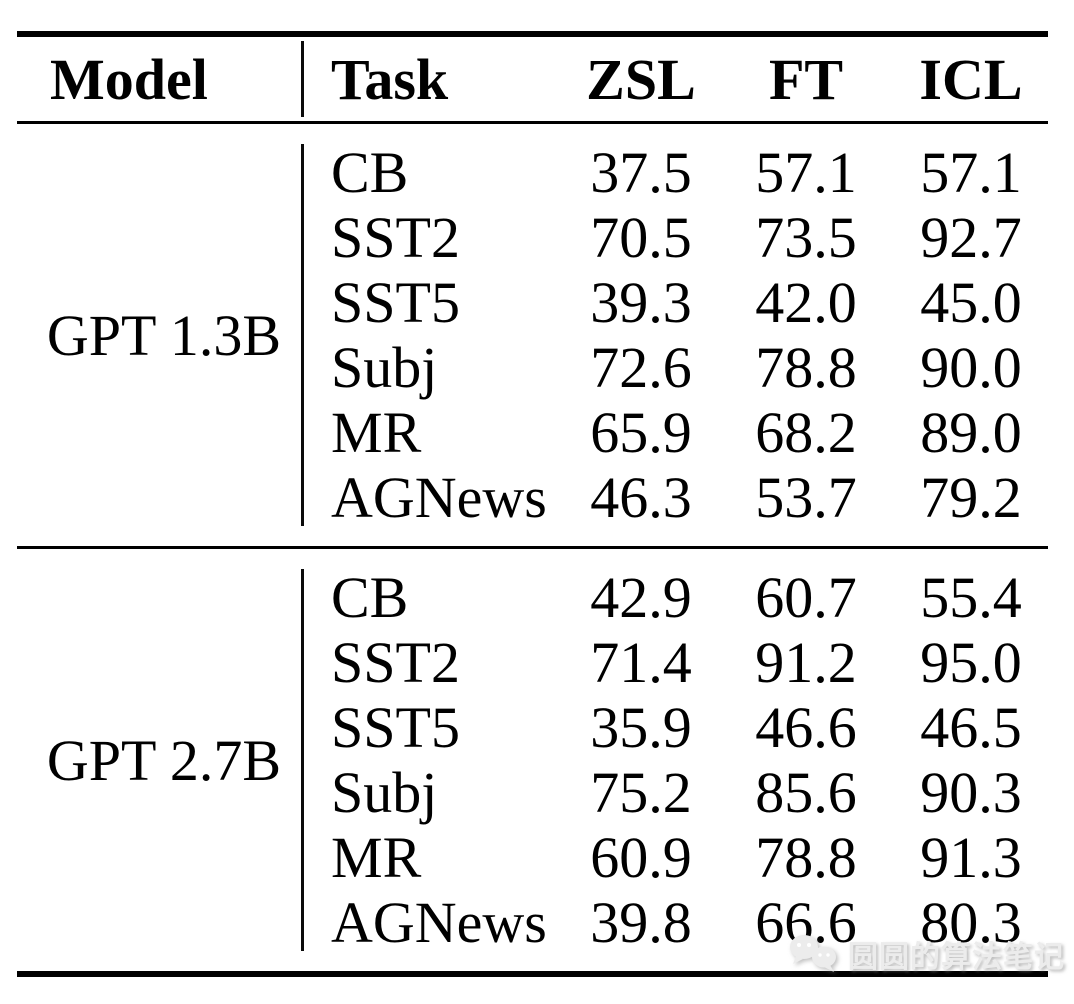  I want to click on table-row: AGNews 39.8 66.6 80.3, so click(674, 922).